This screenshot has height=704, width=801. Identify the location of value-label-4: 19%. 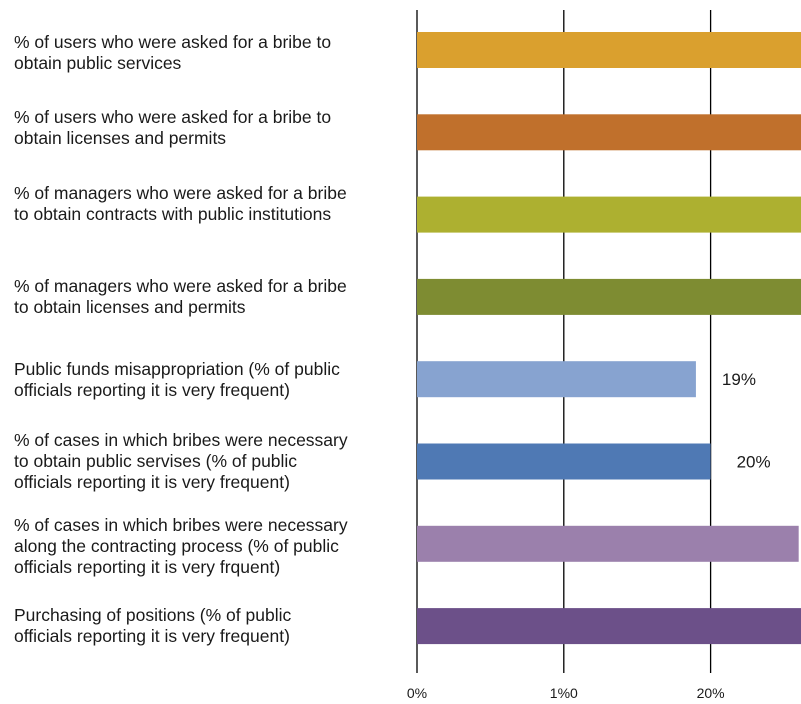
(739, 379).